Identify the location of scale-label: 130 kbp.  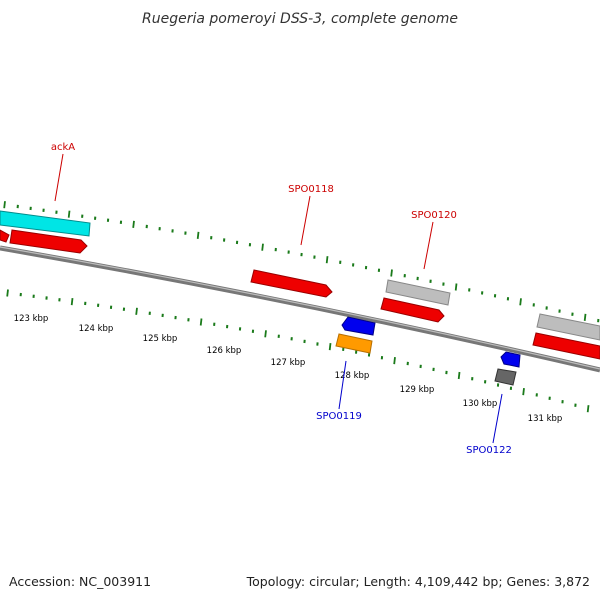
(480, 404).